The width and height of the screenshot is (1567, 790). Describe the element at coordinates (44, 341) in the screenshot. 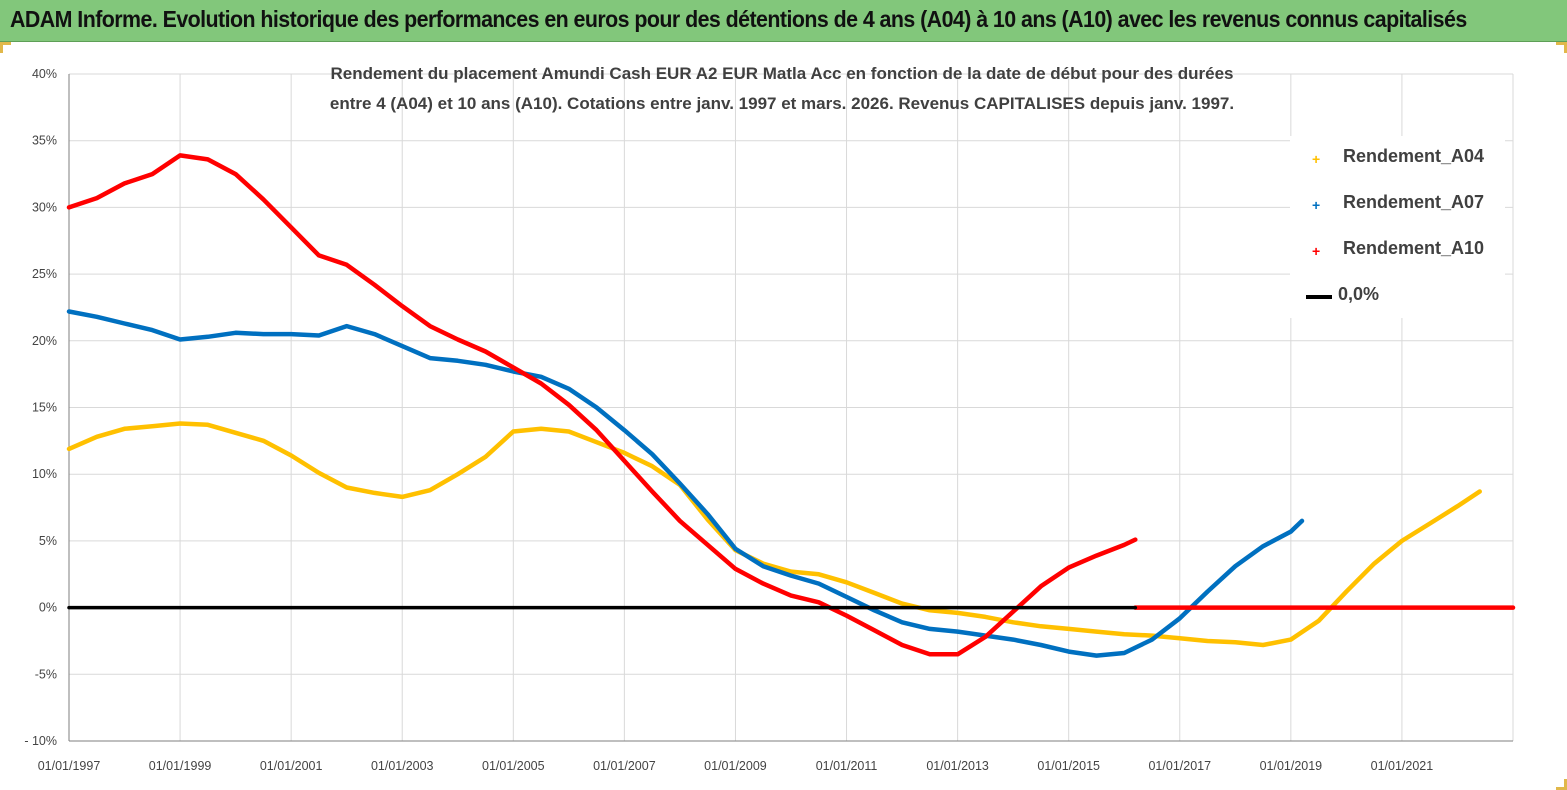

I see `y-tick-label: 20%` at that location.